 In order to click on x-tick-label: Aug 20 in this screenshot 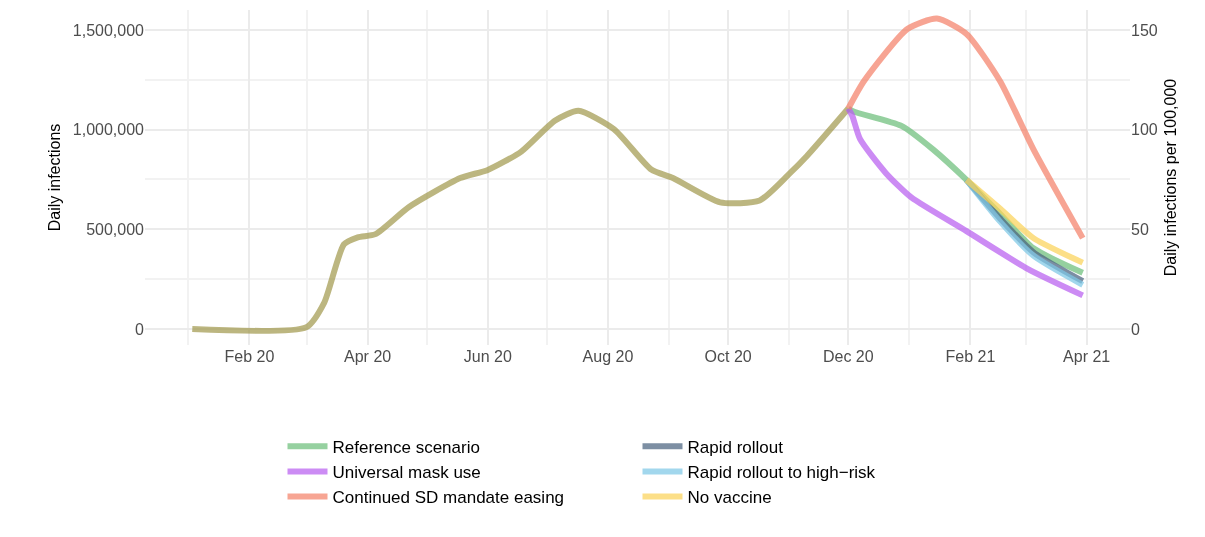, I will do `click(608, 356)`.